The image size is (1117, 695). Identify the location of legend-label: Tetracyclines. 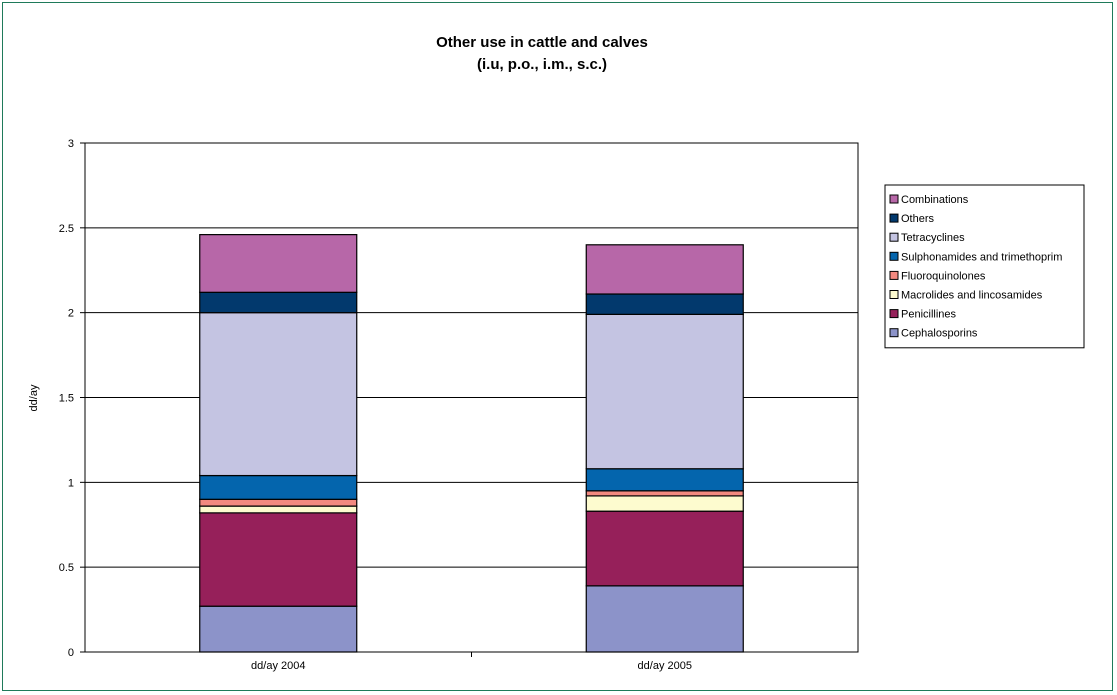
(933, 238).